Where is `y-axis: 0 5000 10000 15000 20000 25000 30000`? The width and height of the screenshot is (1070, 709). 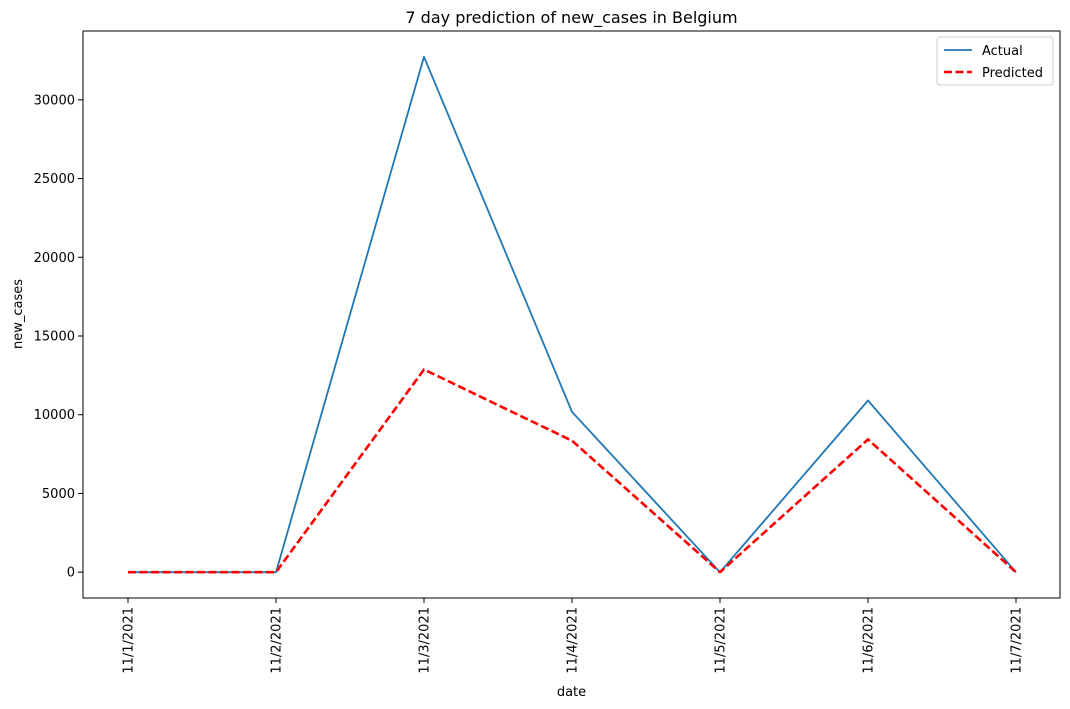
y-axis: 0 5000 10000 15000 20000 25000 30000 is located at coordinates (58, 337).